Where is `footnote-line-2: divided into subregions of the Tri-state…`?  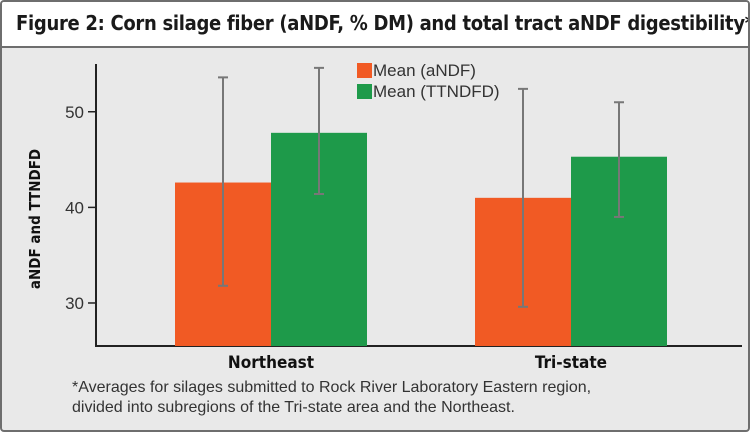
footnote-line-2: divided into subregions of the Tri-state… is located at coordinates (293, 407).